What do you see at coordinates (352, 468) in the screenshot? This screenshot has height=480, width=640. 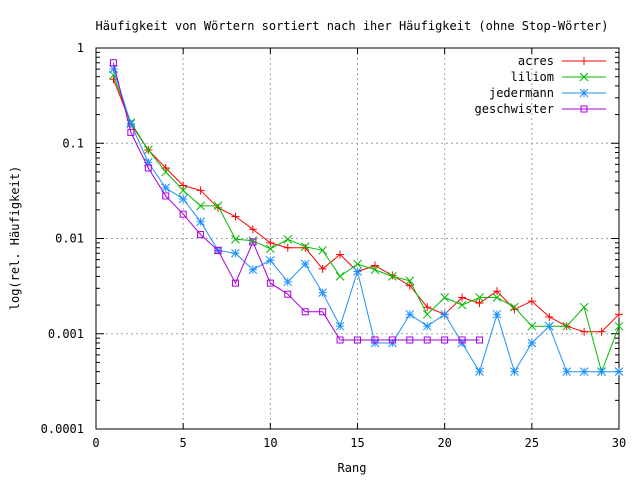 I see `x-axis-label: Rang` at bounding box center [352, 468].